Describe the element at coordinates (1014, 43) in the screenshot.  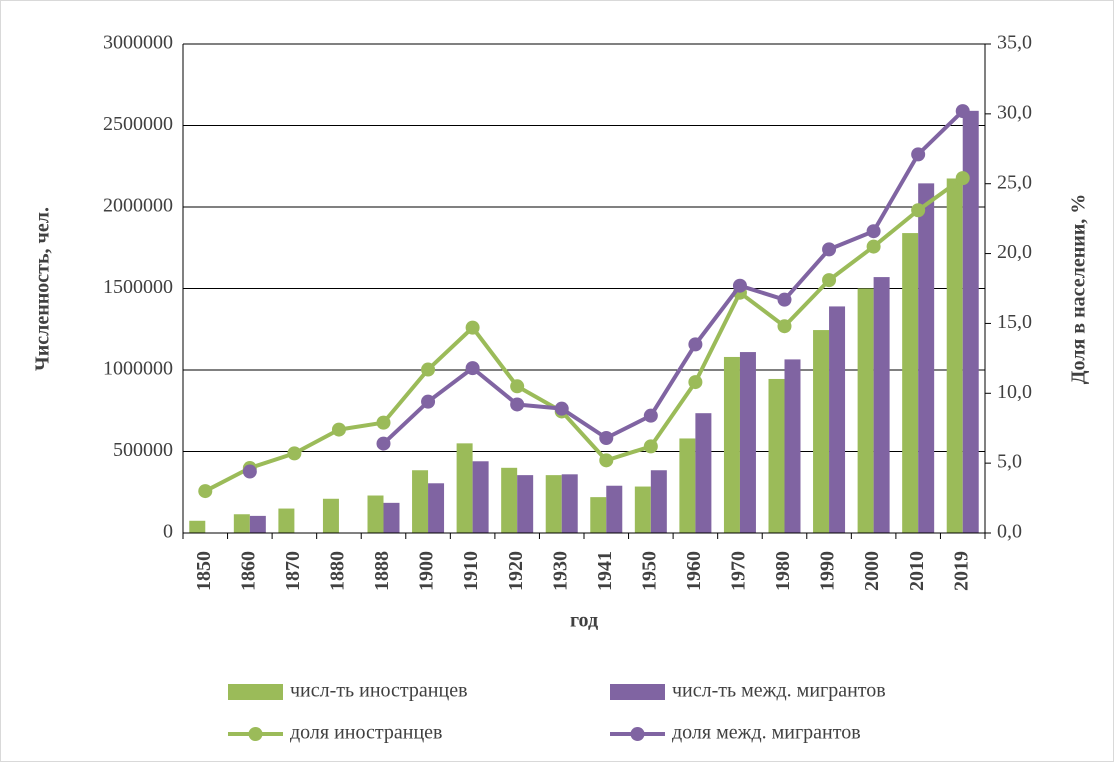
I see `y2-tick-label: 35,0` at that location.